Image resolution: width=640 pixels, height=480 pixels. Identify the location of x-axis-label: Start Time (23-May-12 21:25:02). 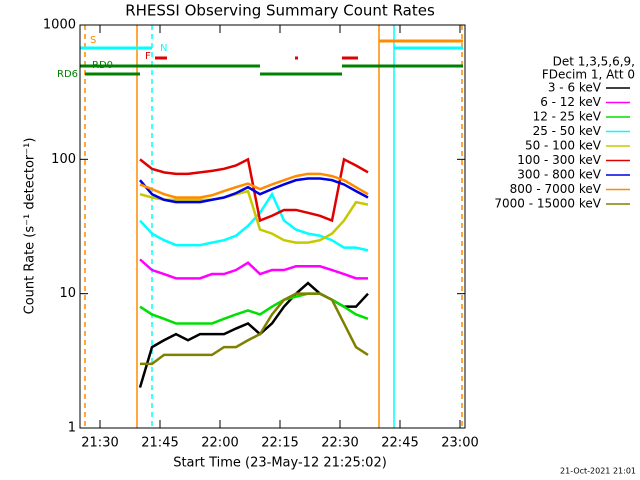
(280, 463).